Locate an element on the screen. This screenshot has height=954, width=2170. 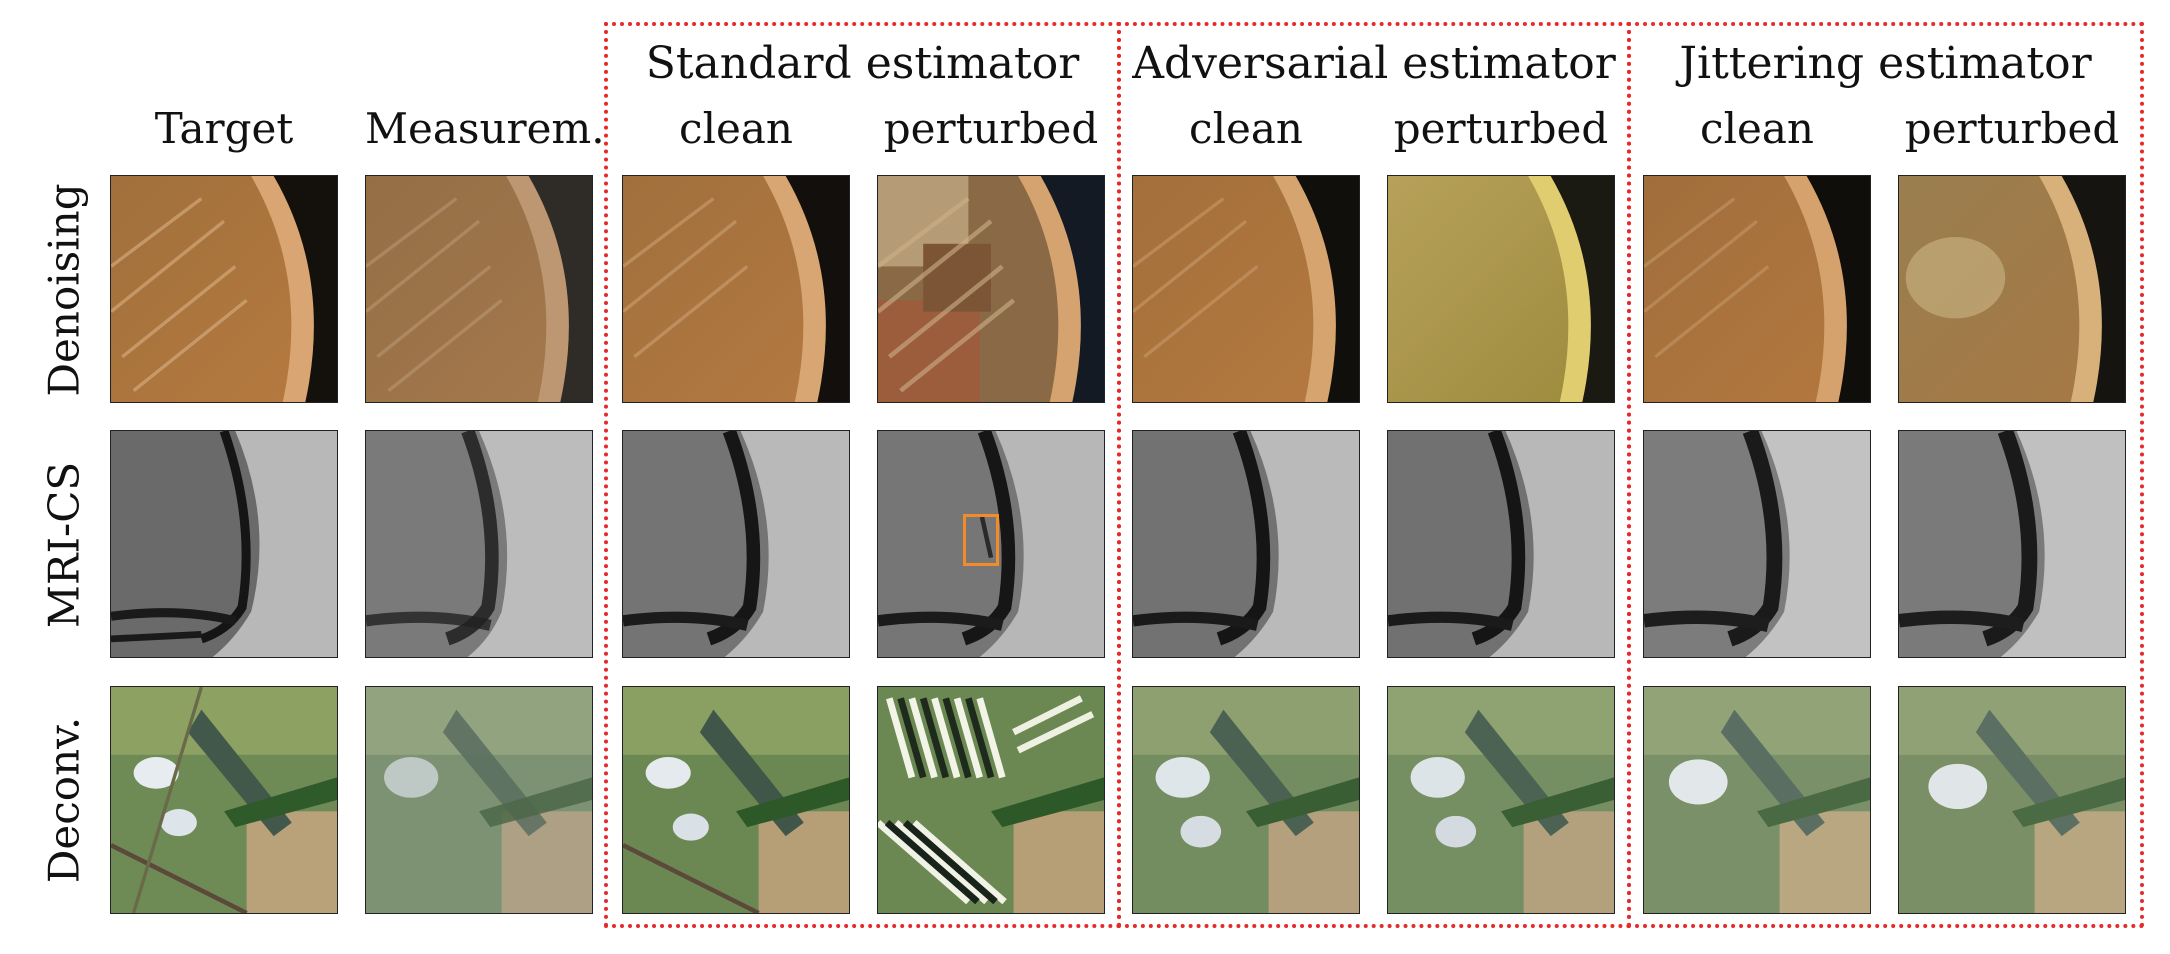
image-denoising-jittering-clean is located at coordinates (1757, 289).